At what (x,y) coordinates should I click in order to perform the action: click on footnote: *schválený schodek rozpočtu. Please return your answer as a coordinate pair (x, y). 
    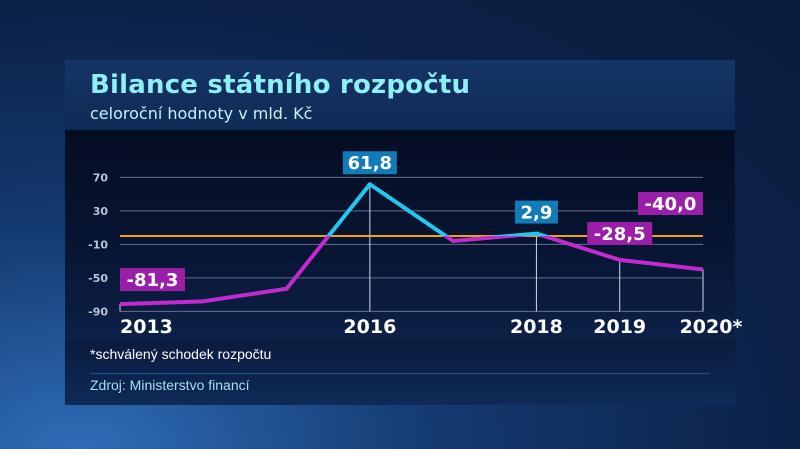
    Looking at the image, I should click on (181, 354).